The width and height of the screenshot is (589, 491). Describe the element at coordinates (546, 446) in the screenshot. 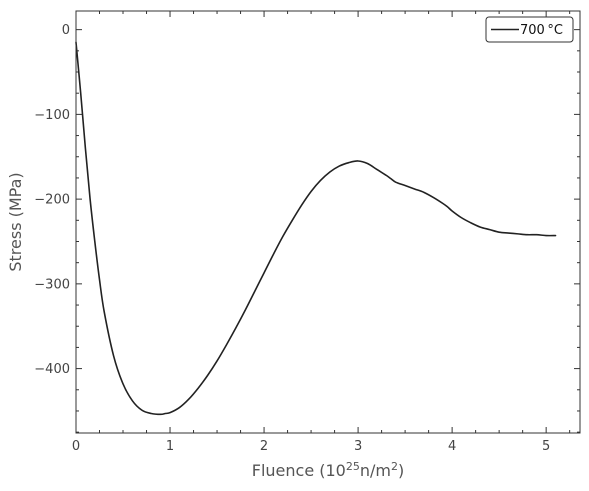

I see `x-tick-label: 5` at that location.